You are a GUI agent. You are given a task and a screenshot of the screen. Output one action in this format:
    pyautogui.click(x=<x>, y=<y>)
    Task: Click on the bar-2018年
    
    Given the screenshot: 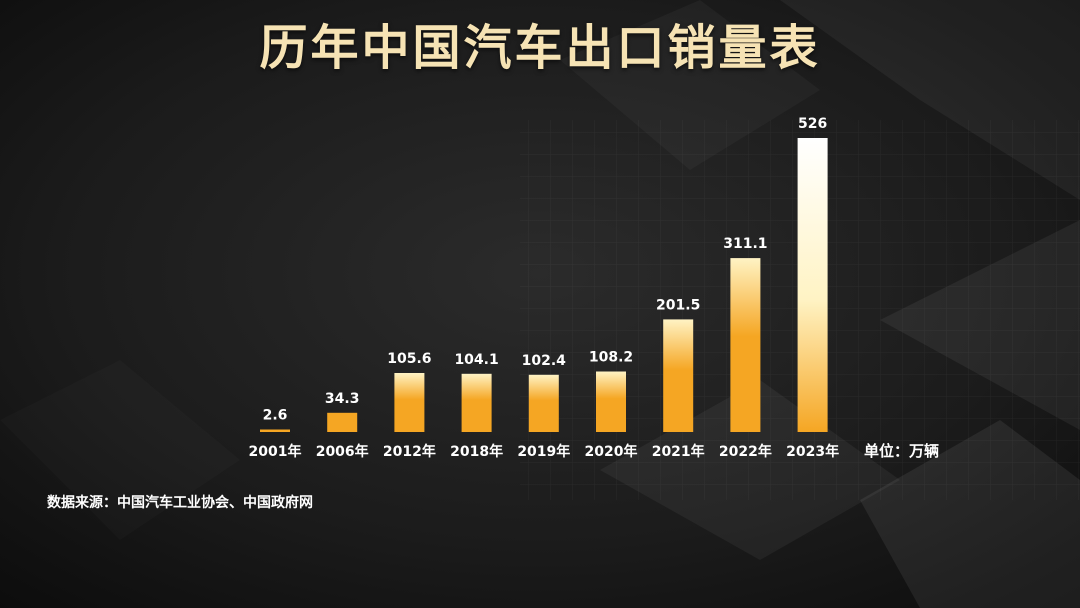 What is the action you would take?
    pyautogui.click(x=476, y=402)
    